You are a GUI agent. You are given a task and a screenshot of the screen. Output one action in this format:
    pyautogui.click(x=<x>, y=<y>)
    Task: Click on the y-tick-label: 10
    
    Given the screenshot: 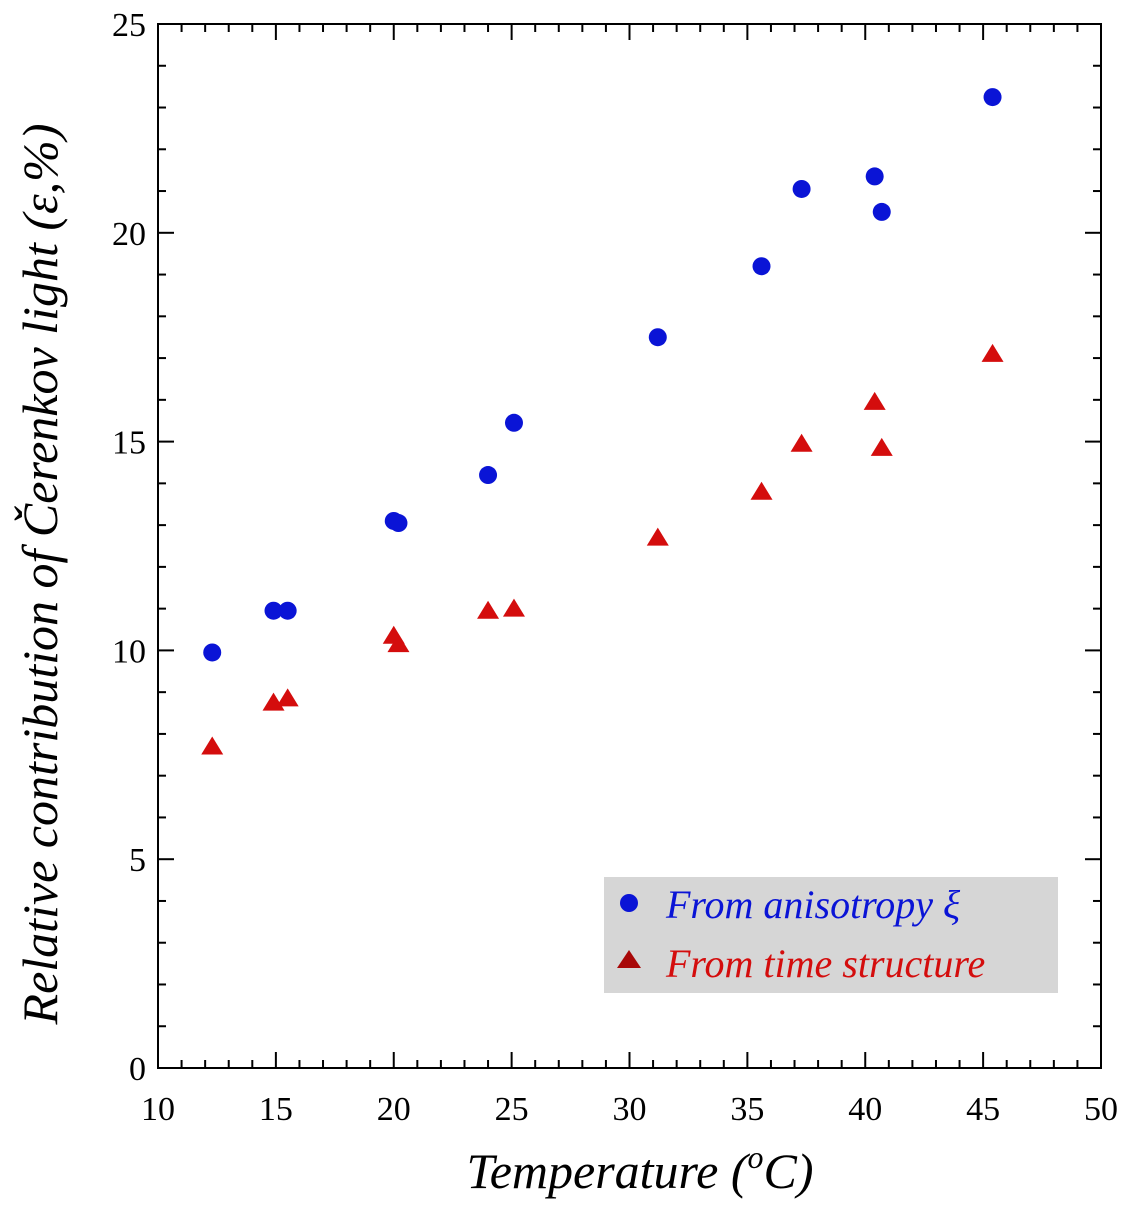 What is the action you would take?
    pyautogui.click(x=129, y=651)
    